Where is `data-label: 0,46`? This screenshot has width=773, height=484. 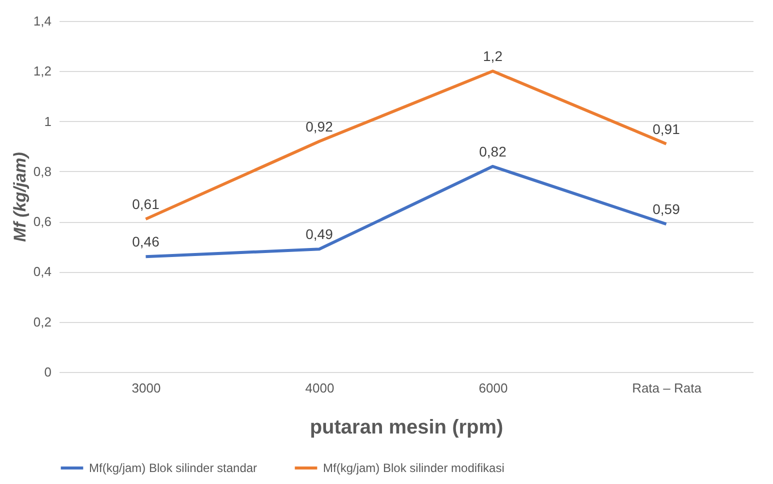 data-label: 0,46 is located at coordinates (146, 242).